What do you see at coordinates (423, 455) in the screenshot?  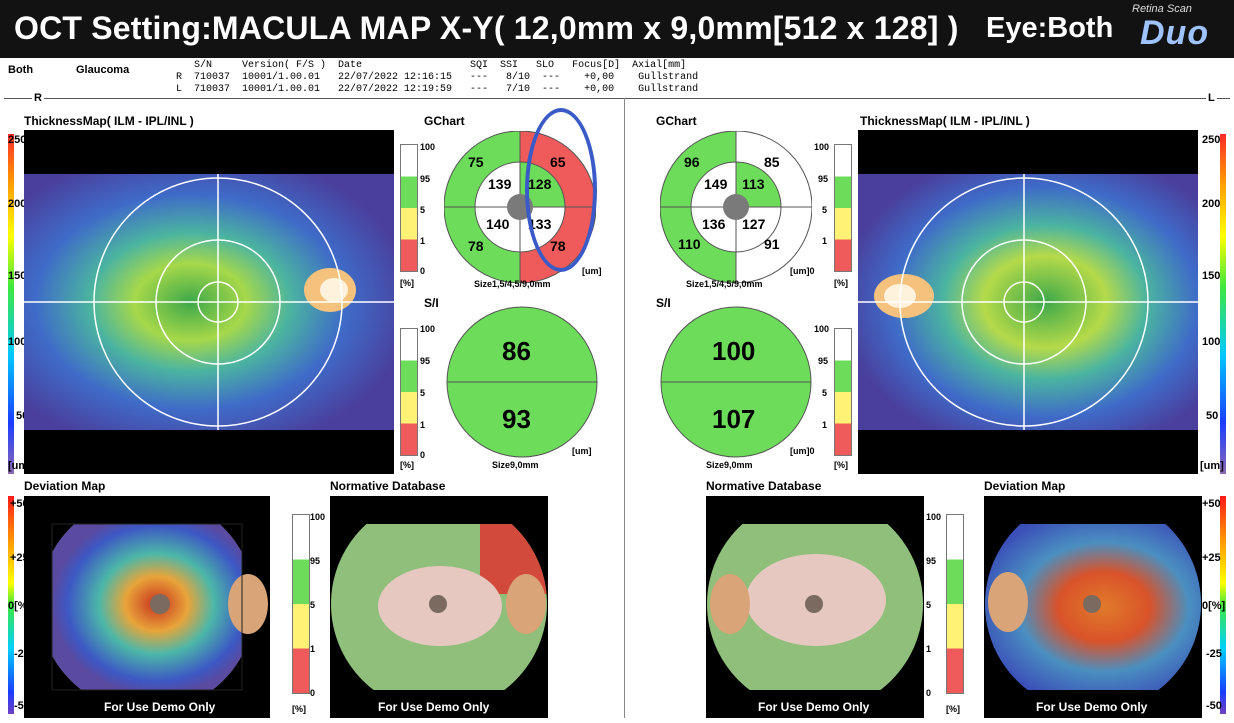 I see `si-pct-0: 0` at bounding box center [423, 455].